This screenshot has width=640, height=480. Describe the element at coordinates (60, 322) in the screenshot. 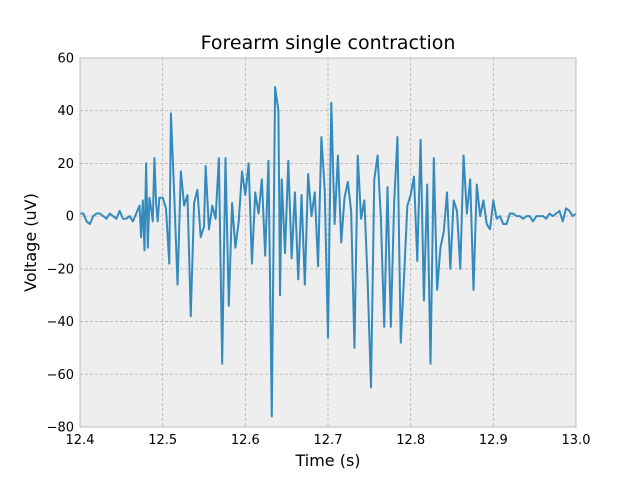

I see `y-tick-label: −40` at that location.